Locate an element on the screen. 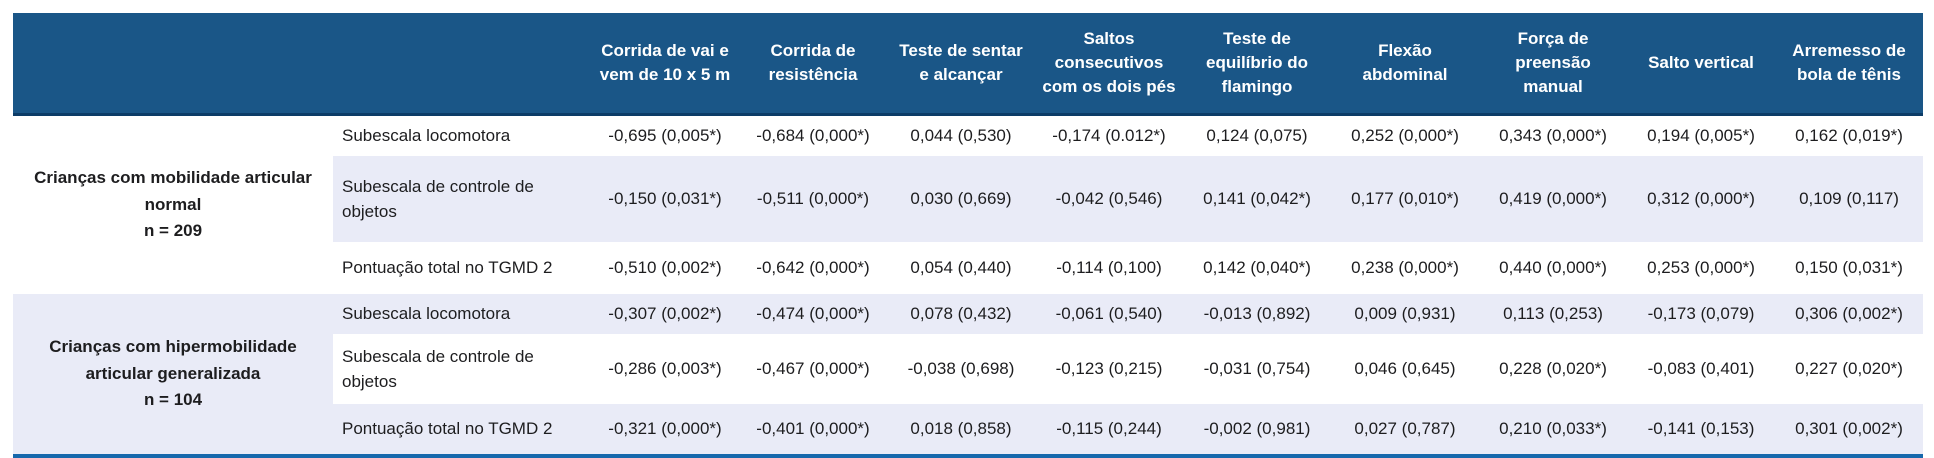  data-cell: -0,141 (0,153) is located at coordinates (1701, 430).